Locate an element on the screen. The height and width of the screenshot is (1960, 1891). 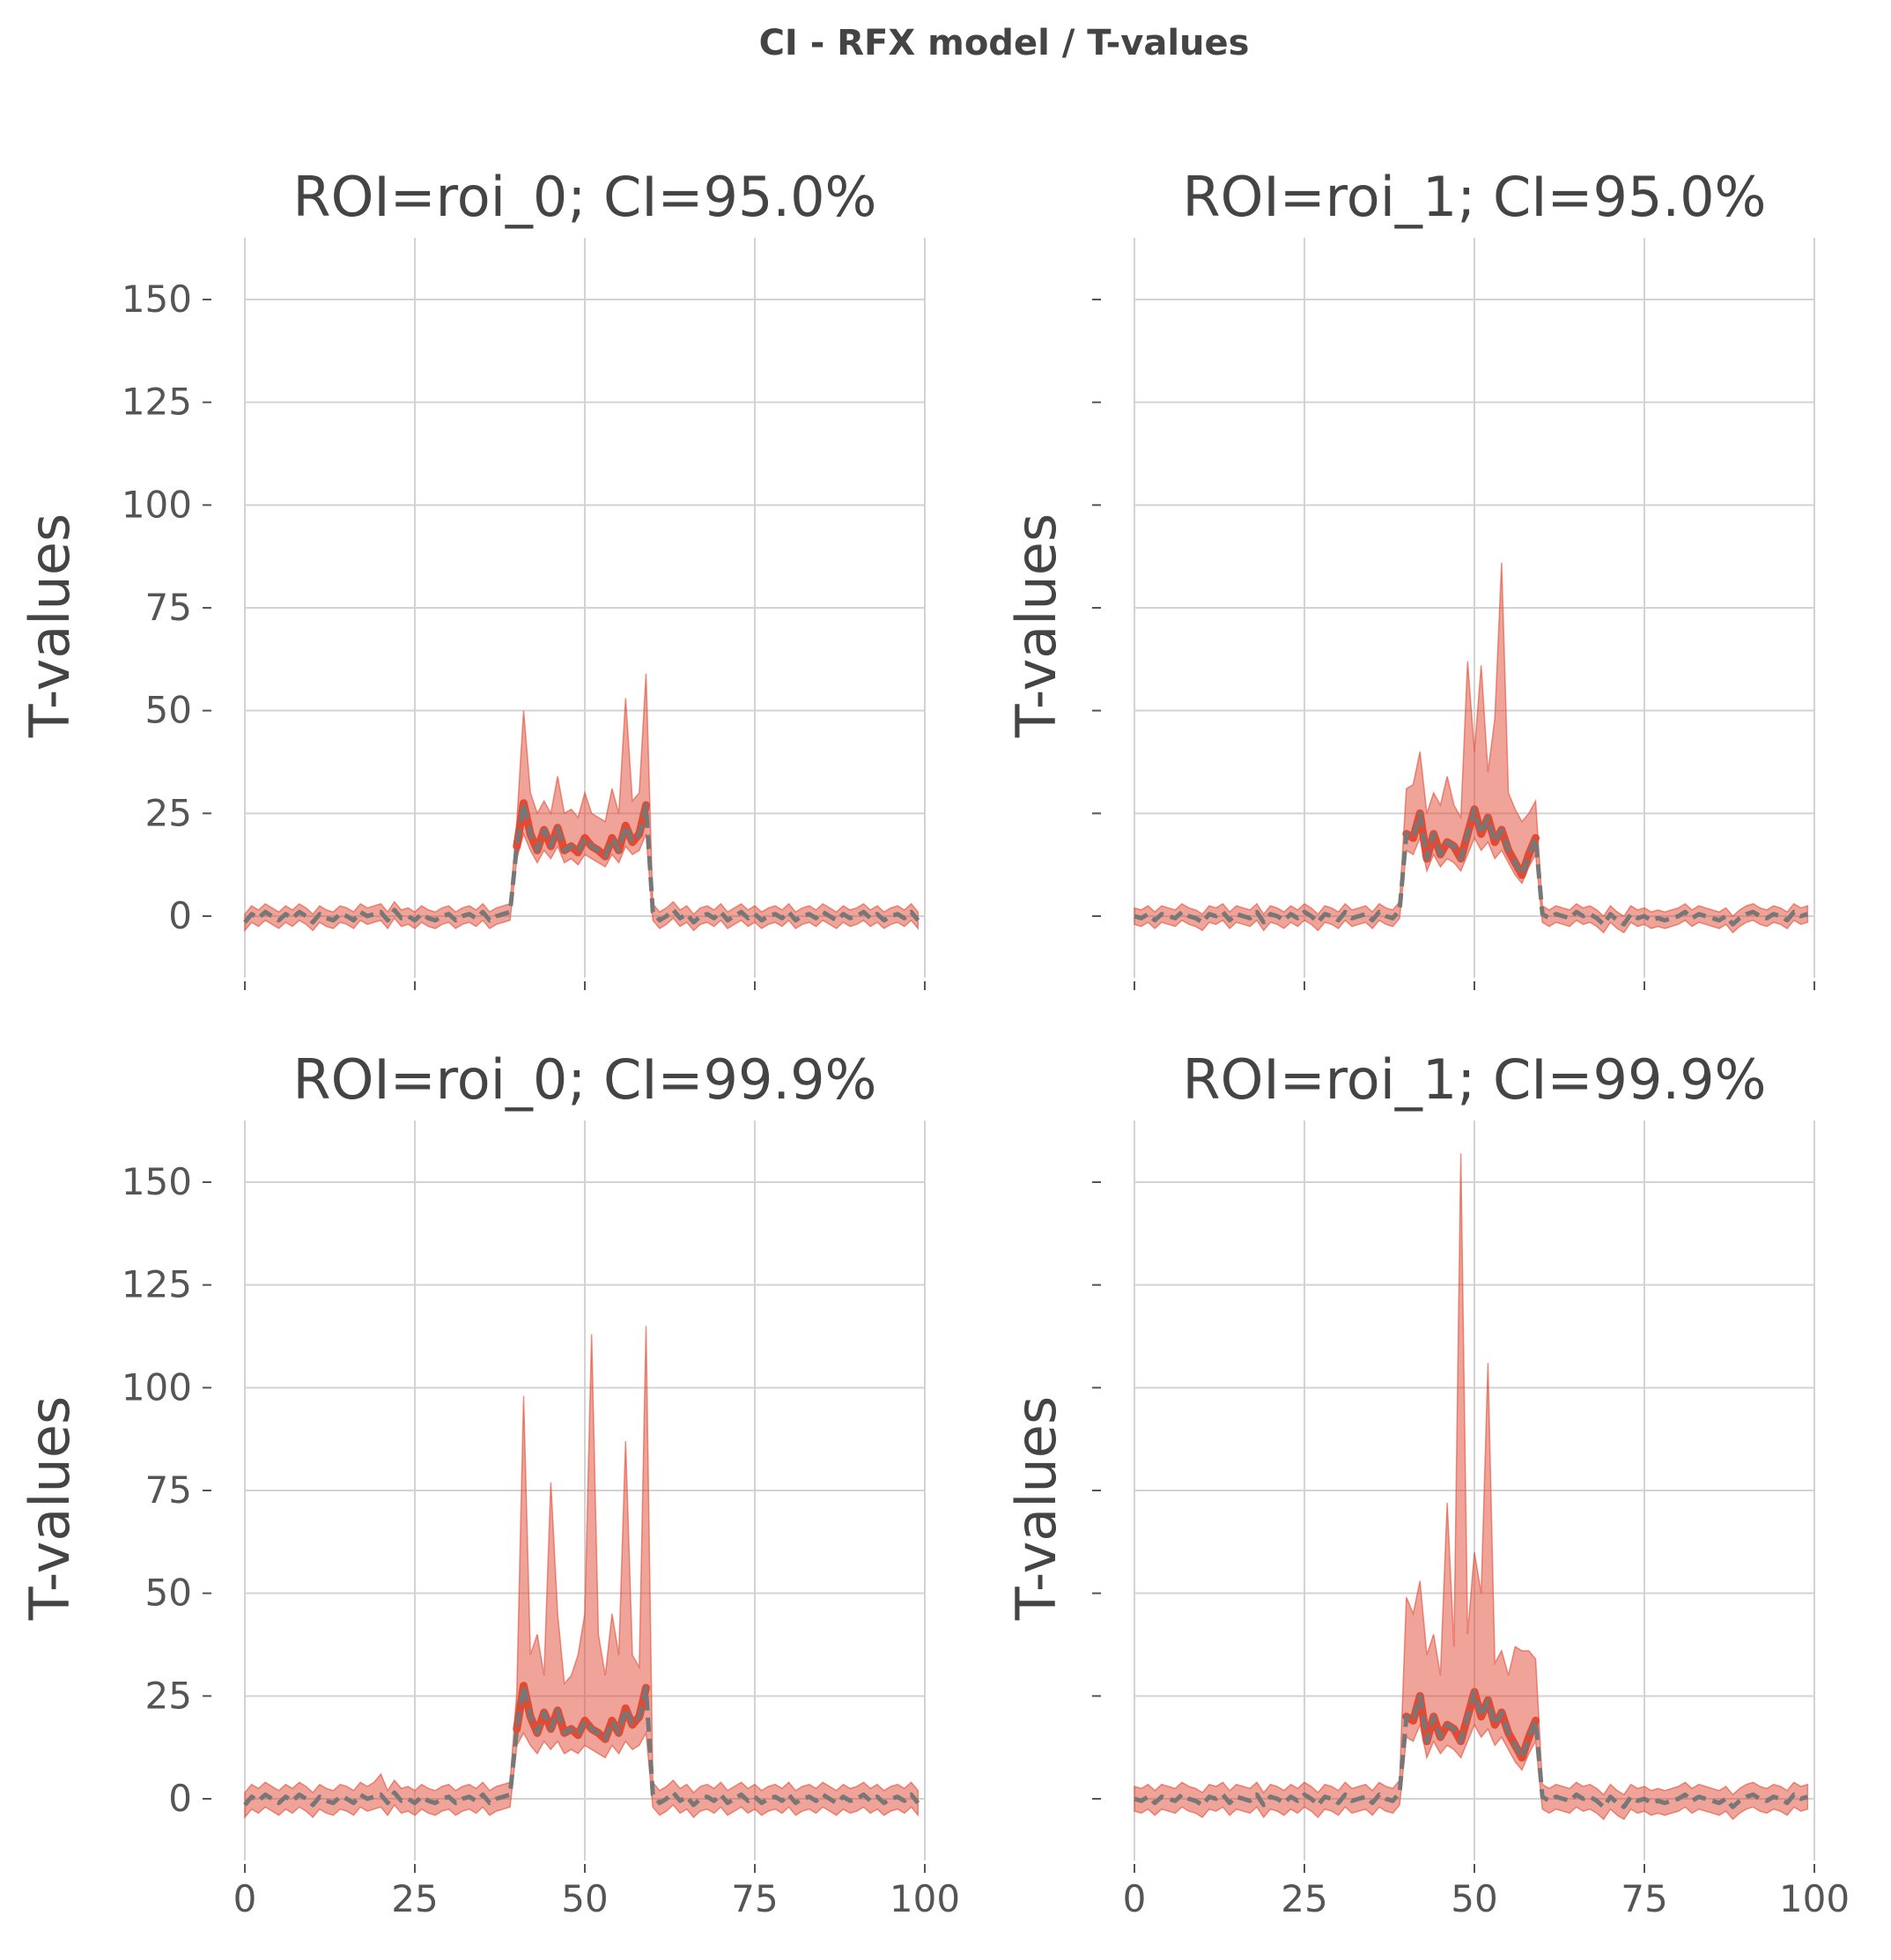
panel-title: ROI=roi_0; CI=95.0% is located at coordinates (585, 197).